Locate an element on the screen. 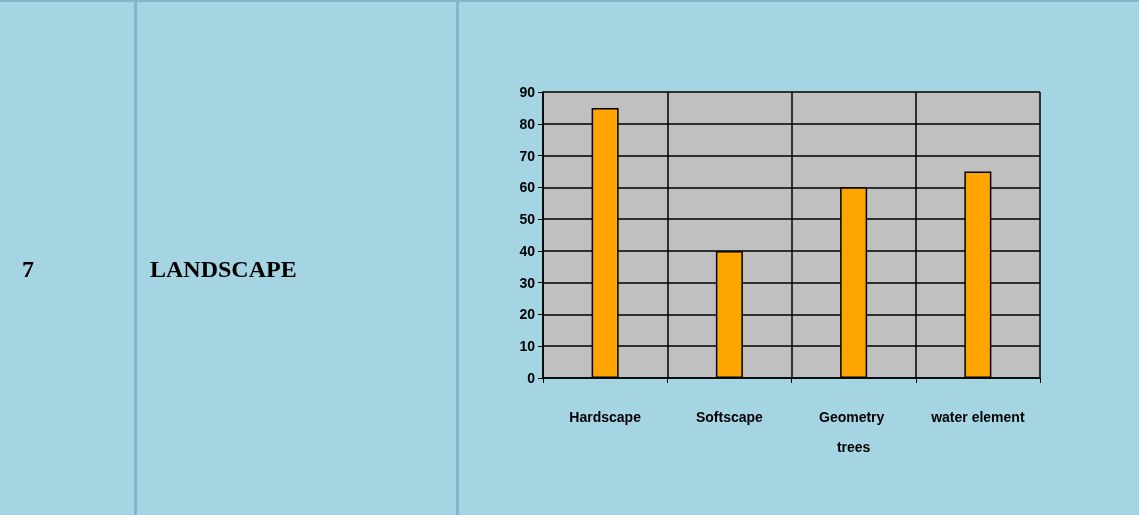 The image size is (1139, 515). x-tick-label: Softscape is located at coordinates (729, 417).